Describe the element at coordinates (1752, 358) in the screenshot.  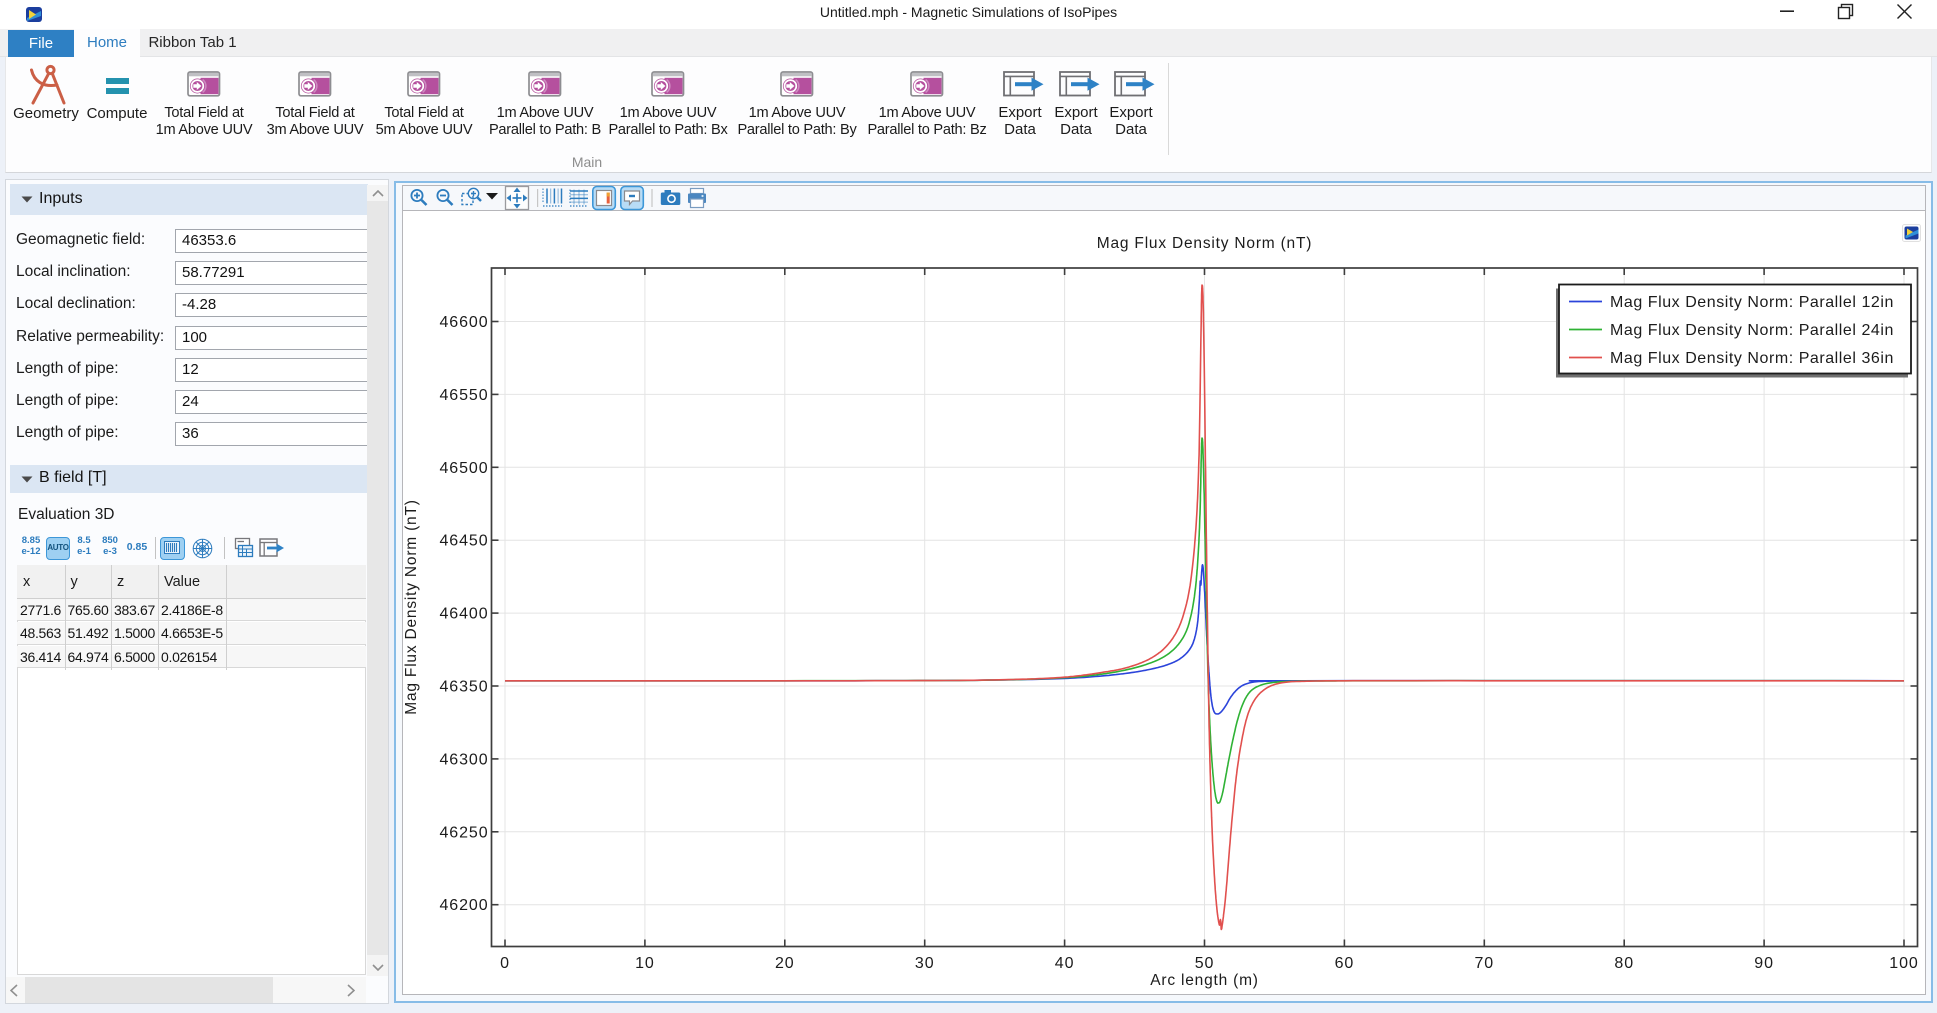
I see `svg-text:Mag Flux Density Norm: Paralle: Mag Flux Density Norm: Parallel 36in` at that location.